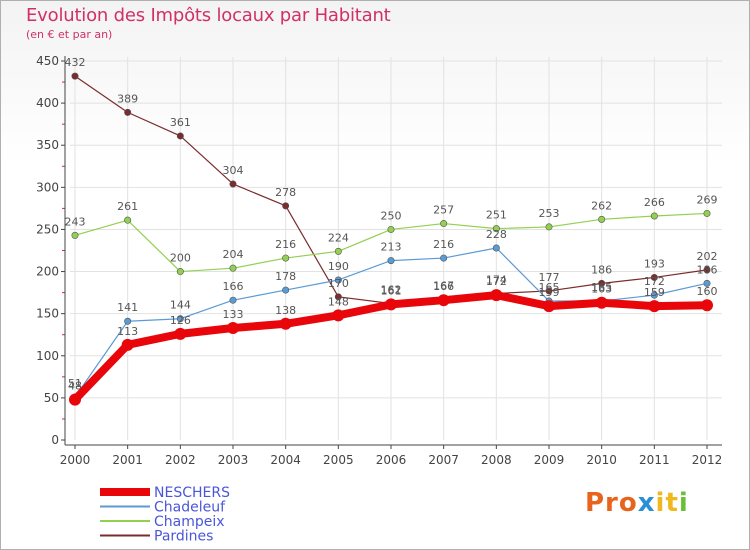  What do you see at coordinates (338, 301) in the screenshot?
I see `data-label-neschers: 148` at bounding box center [338, 301].